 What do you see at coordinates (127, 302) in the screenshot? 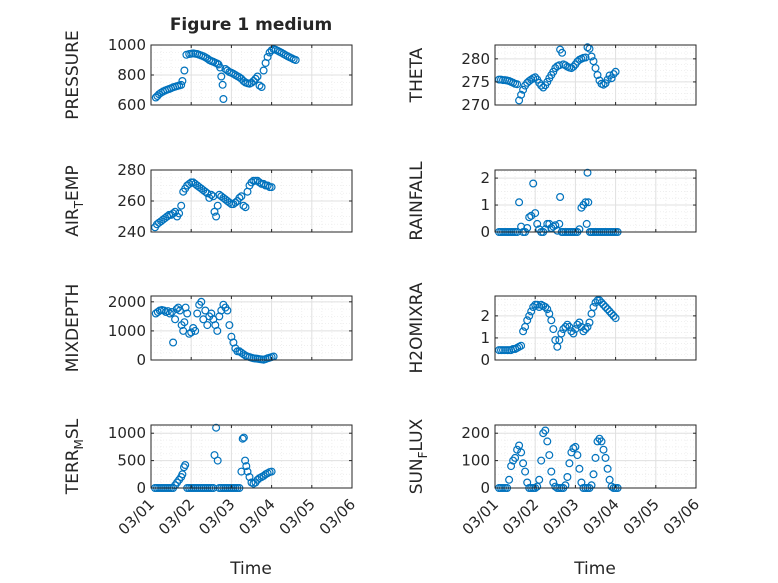
I see `y-tick-label: 2000` at bounding box center [127, 302].